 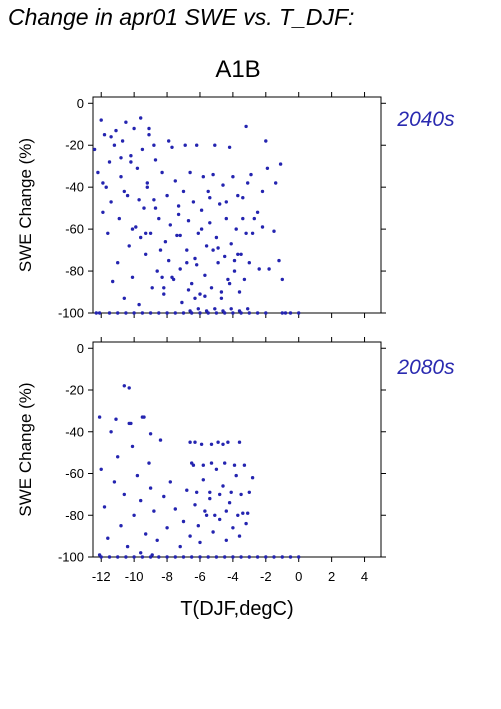 What do you see at coordinates (134, 576) in the screenshot?
I see `x-tick-label: -10` at bounding box center [134, 576].